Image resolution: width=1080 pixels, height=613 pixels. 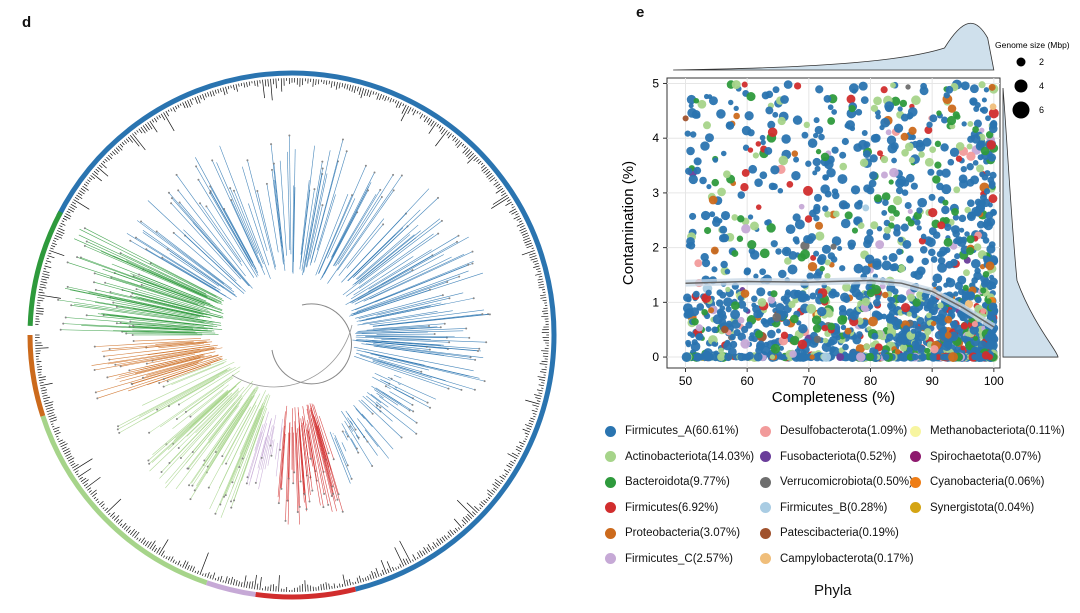 I want to click on y-tick-label: 0, so click(x=655, y=357).